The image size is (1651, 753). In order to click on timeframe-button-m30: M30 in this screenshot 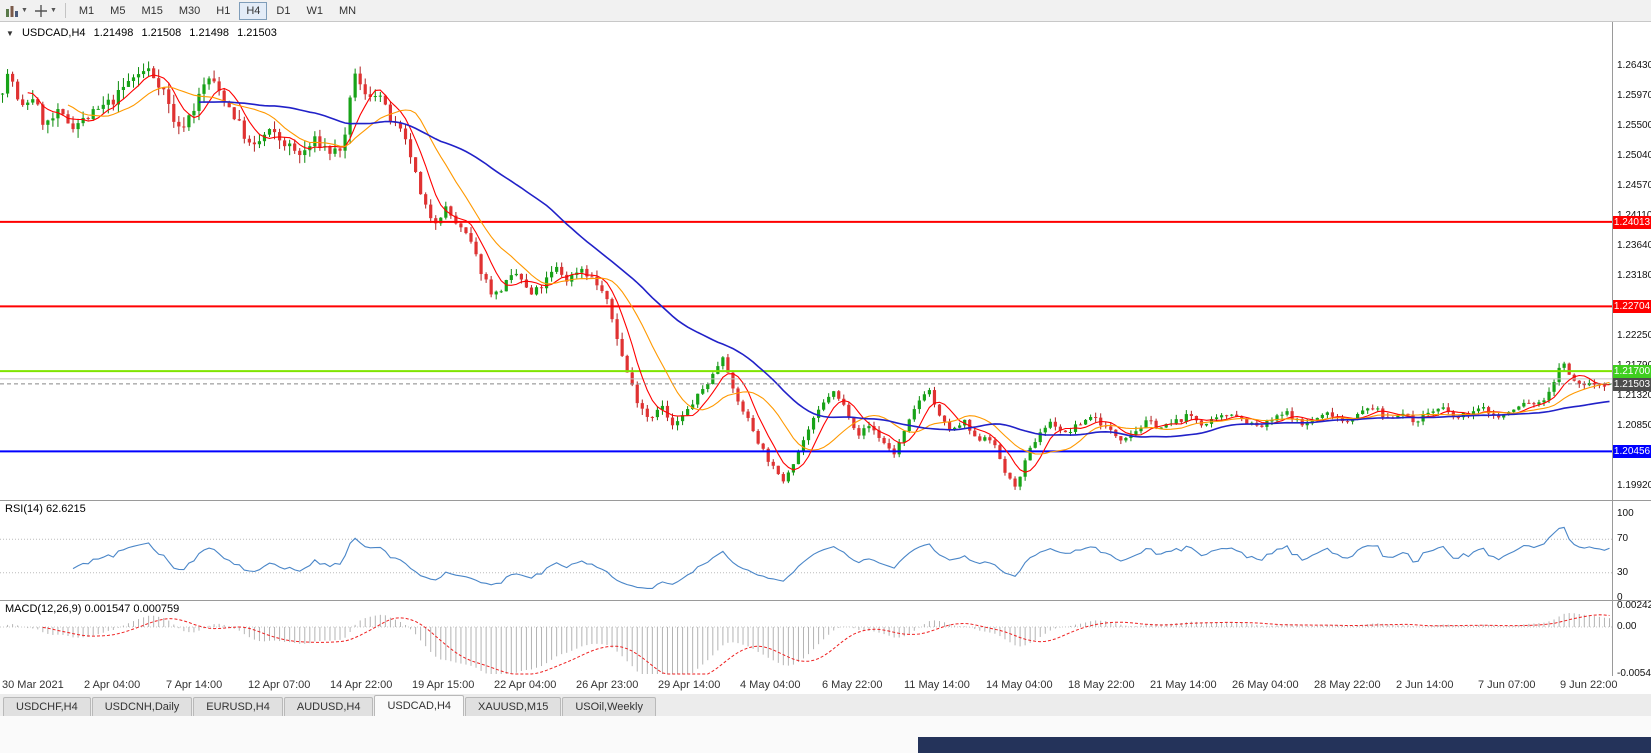, I will do `click(189, 11)`.